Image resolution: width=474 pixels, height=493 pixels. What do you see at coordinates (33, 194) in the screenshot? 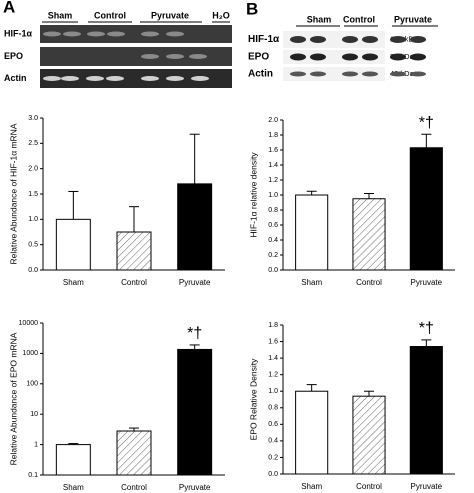
I see `y-tick-label: 1.5` at bounding box center [33, 194].